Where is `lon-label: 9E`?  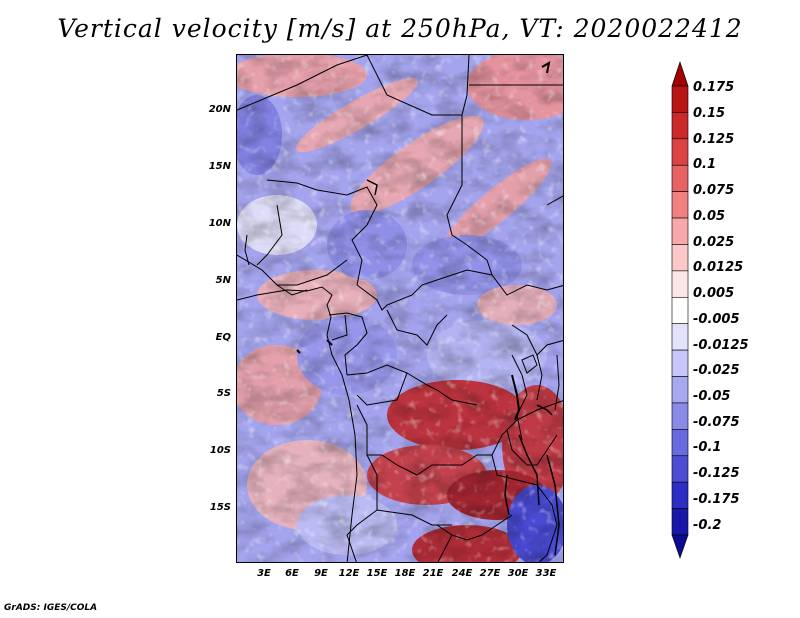
lon-label: 9E is located at coordinates (321, 573).